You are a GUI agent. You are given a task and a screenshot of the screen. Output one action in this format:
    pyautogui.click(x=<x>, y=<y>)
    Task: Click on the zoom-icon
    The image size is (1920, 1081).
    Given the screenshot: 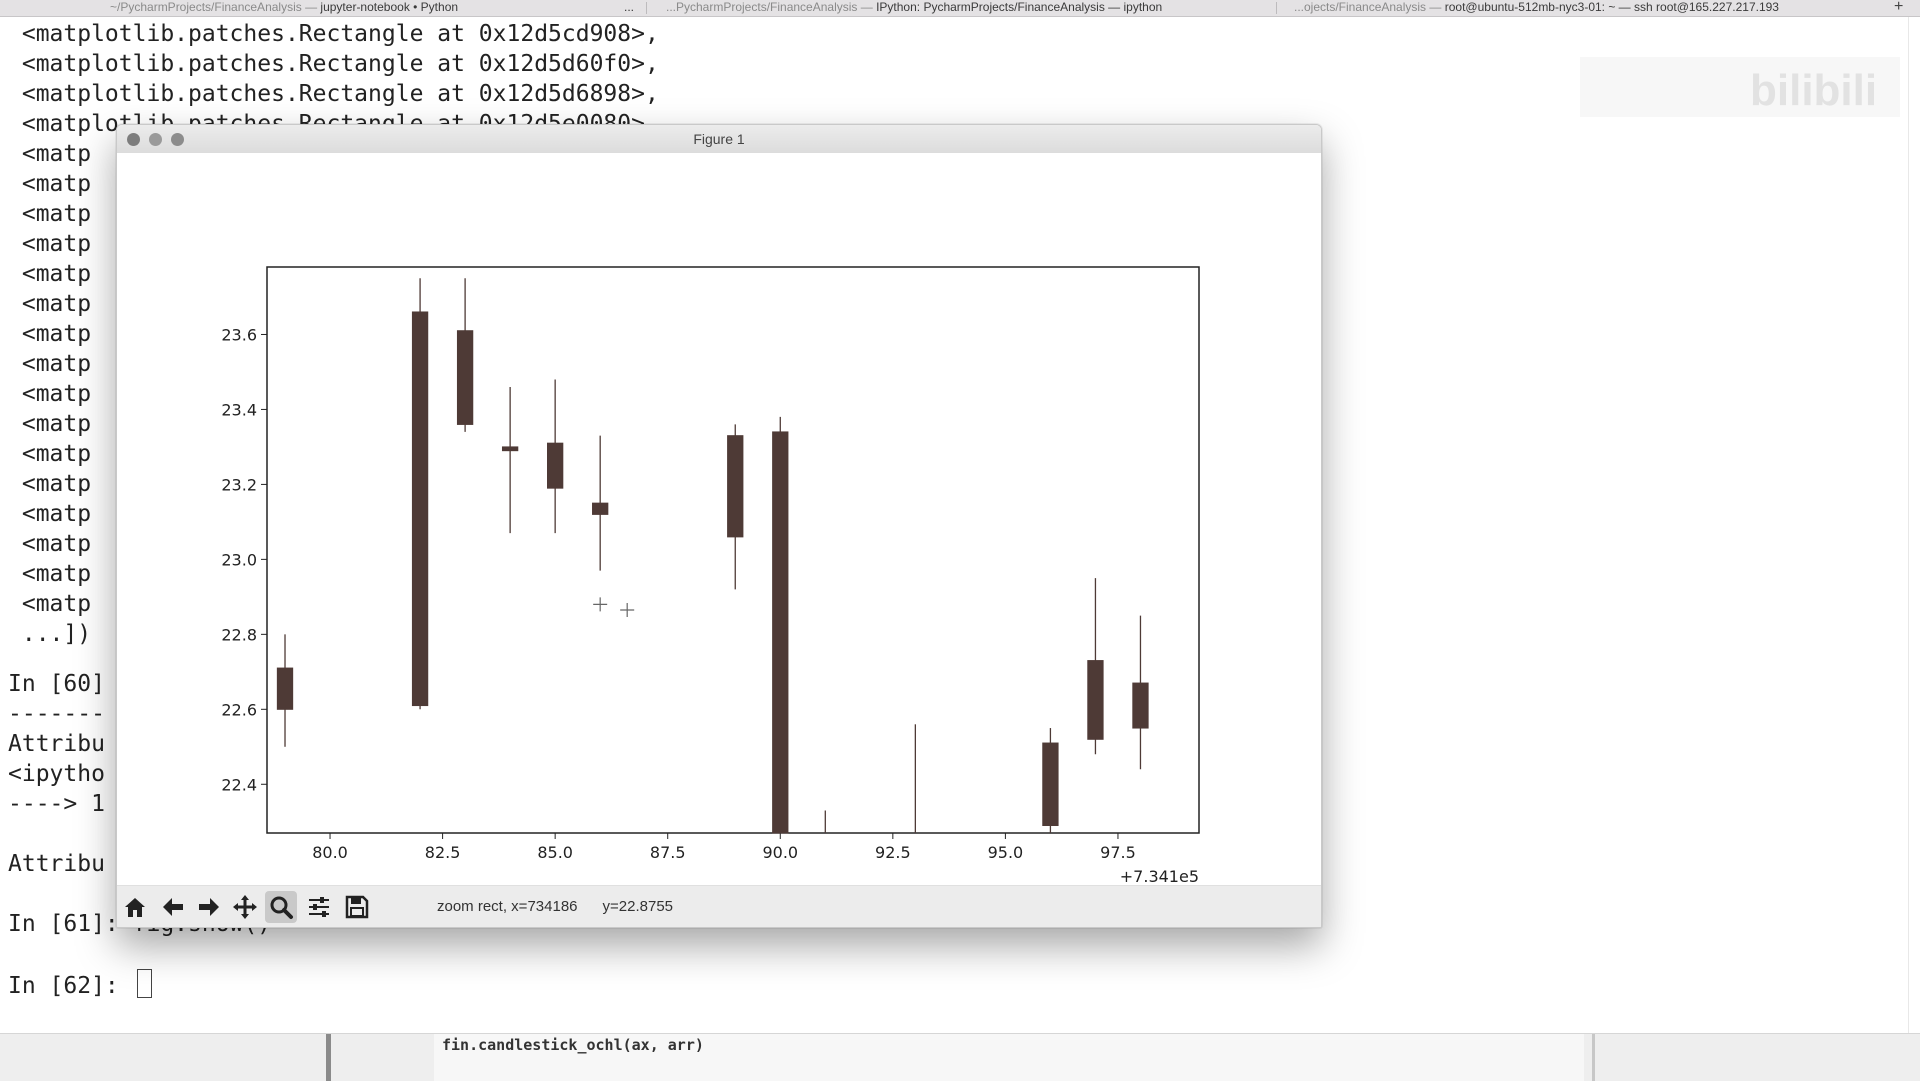 What is the action you would take?
    pyautogui.click(x=281, y=907)
    